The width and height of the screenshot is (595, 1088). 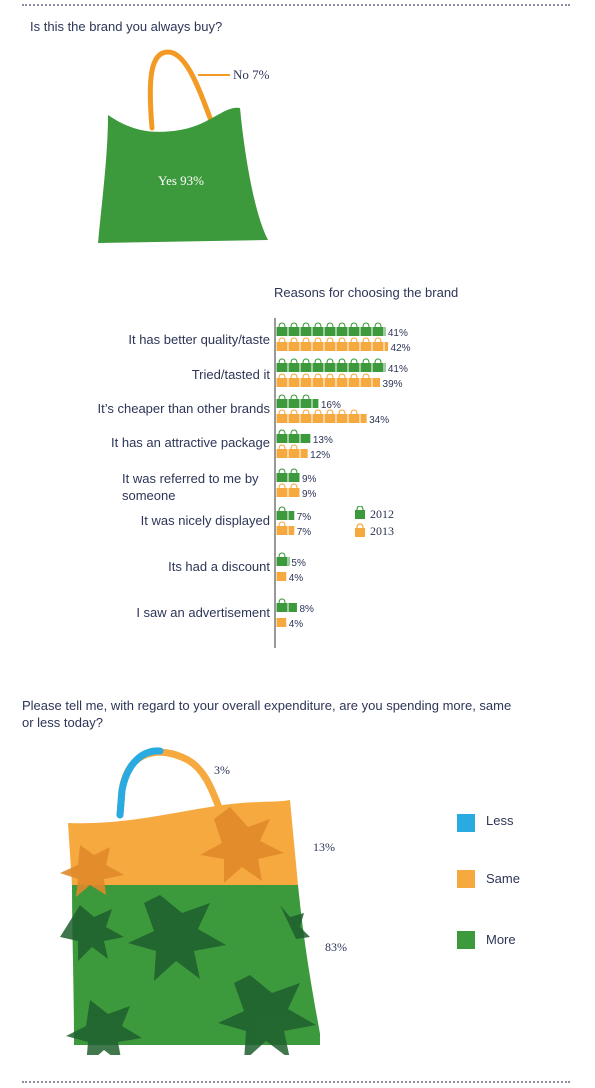 I want to click on q1-question: Is this the brand you always buy?, so click(x=126, y=26).